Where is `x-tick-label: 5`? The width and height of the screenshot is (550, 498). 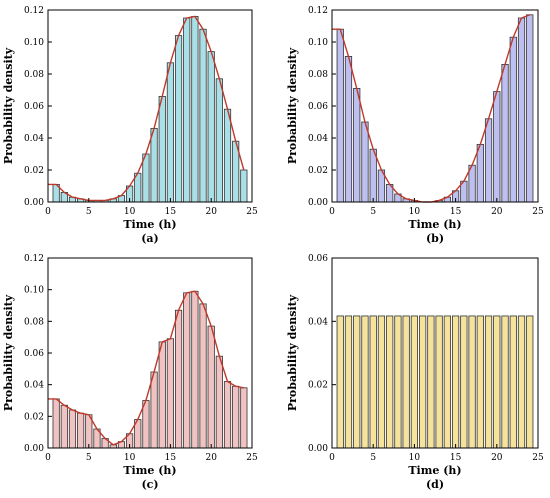
x-tick-label: 5 is located at coordinates (373, 458).